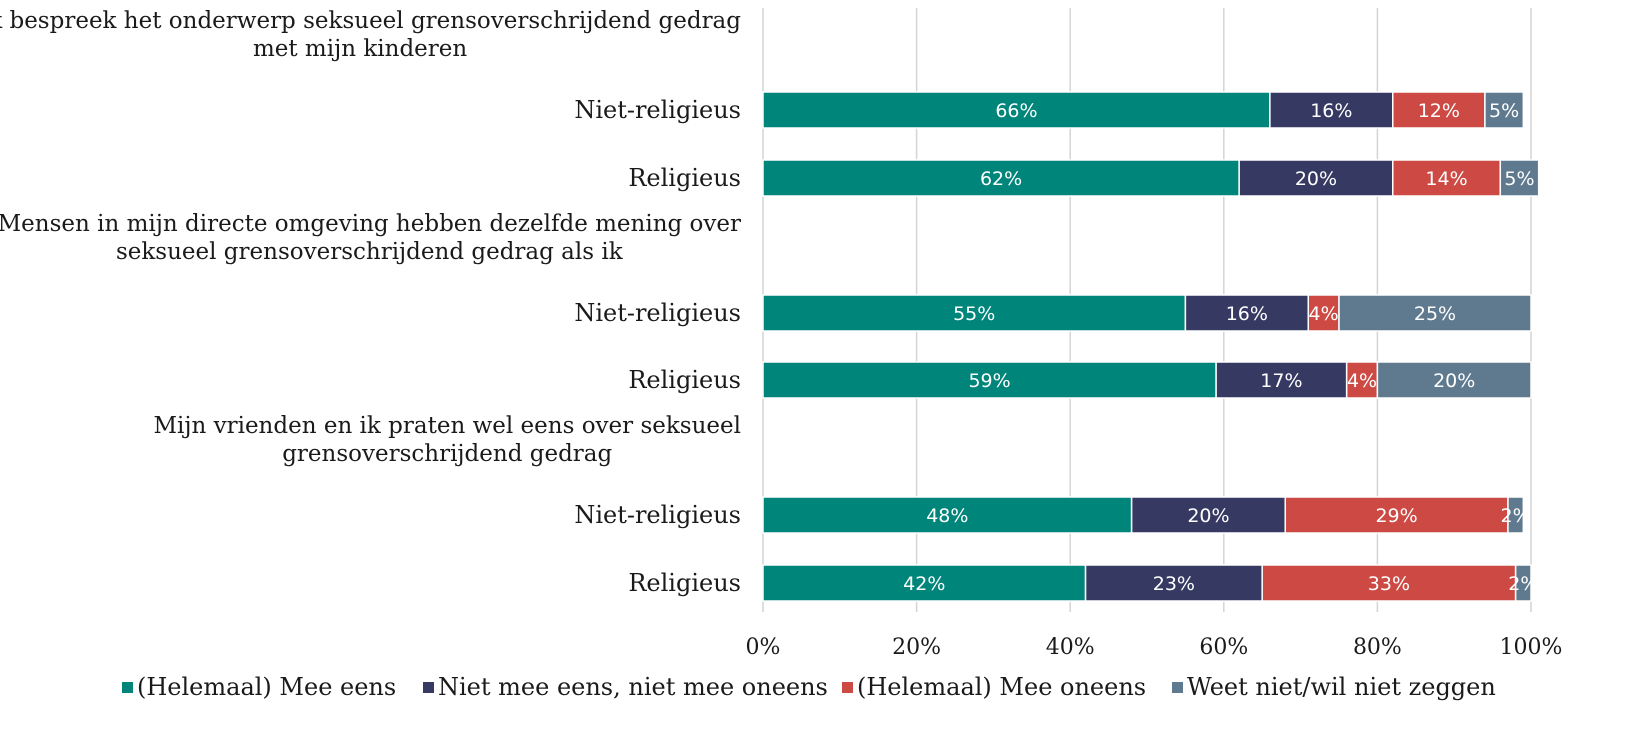 Image resolution: width=1639 pixels, height=748 pixels. I want to click on bar-data-label-1-1-1: 66%, so click(1016, 111).